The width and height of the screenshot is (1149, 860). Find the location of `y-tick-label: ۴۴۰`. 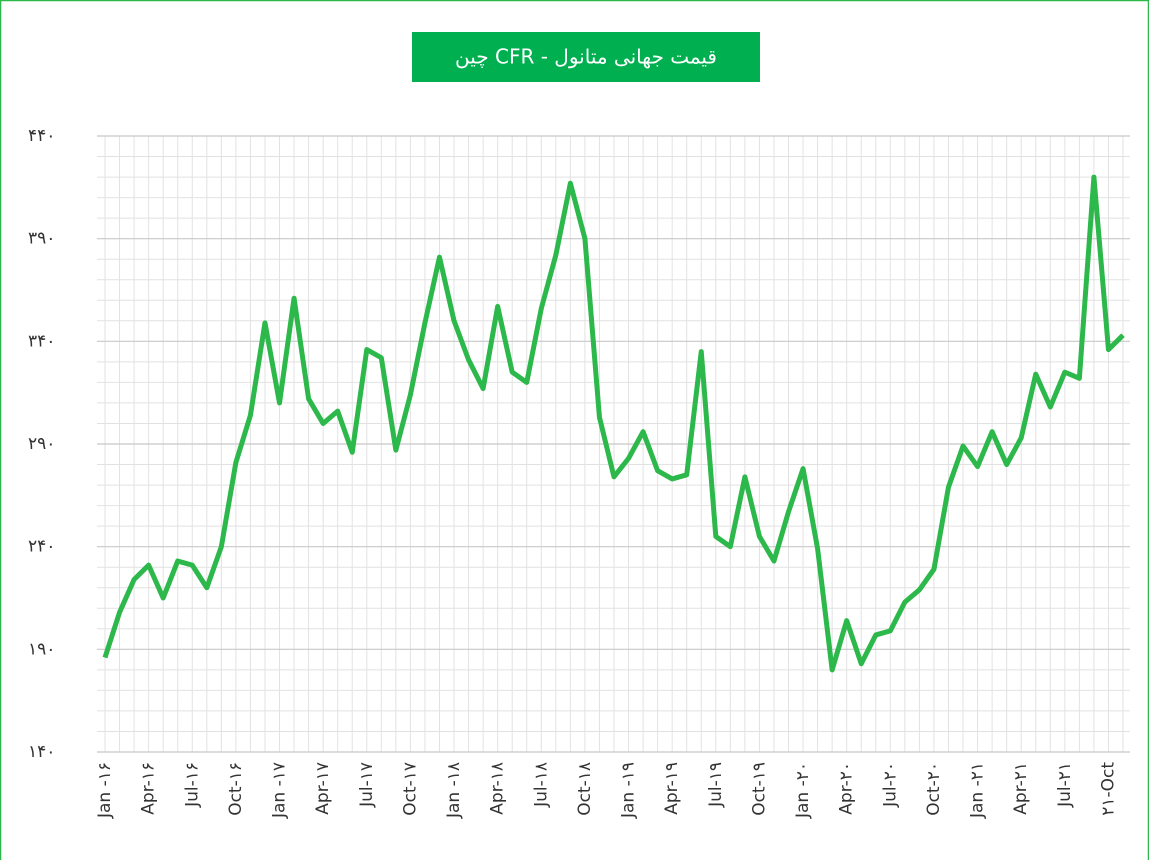

y-tick-label: ۴۴۰ is located at coordinates (41, 136).